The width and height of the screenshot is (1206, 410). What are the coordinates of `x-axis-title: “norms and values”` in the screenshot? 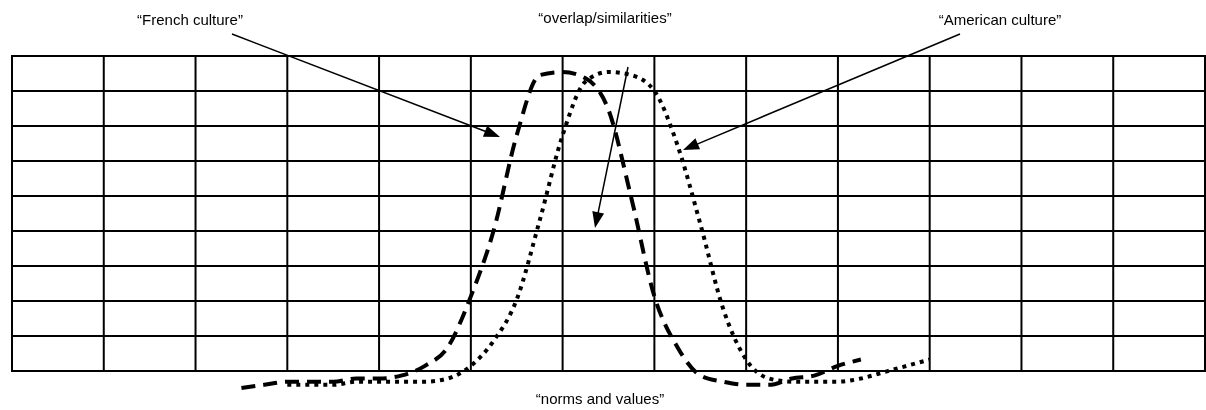 It's located at (600, 398).